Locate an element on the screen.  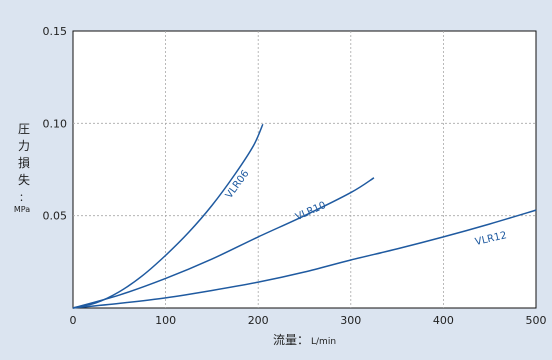
x-axis-label: 流量： L/min is located at coordinates (304, 340).